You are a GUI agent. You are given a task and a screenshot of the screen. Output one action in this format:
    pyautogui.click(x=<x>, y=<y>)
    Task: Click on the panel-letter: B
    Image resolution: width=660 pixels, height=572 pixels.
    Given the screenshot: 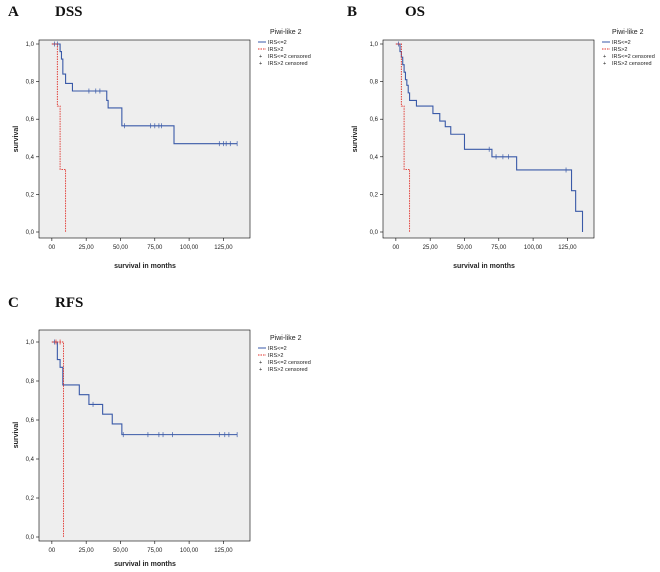 What is the action you would take?
    pyautogui.click(x=352, y=12)
    